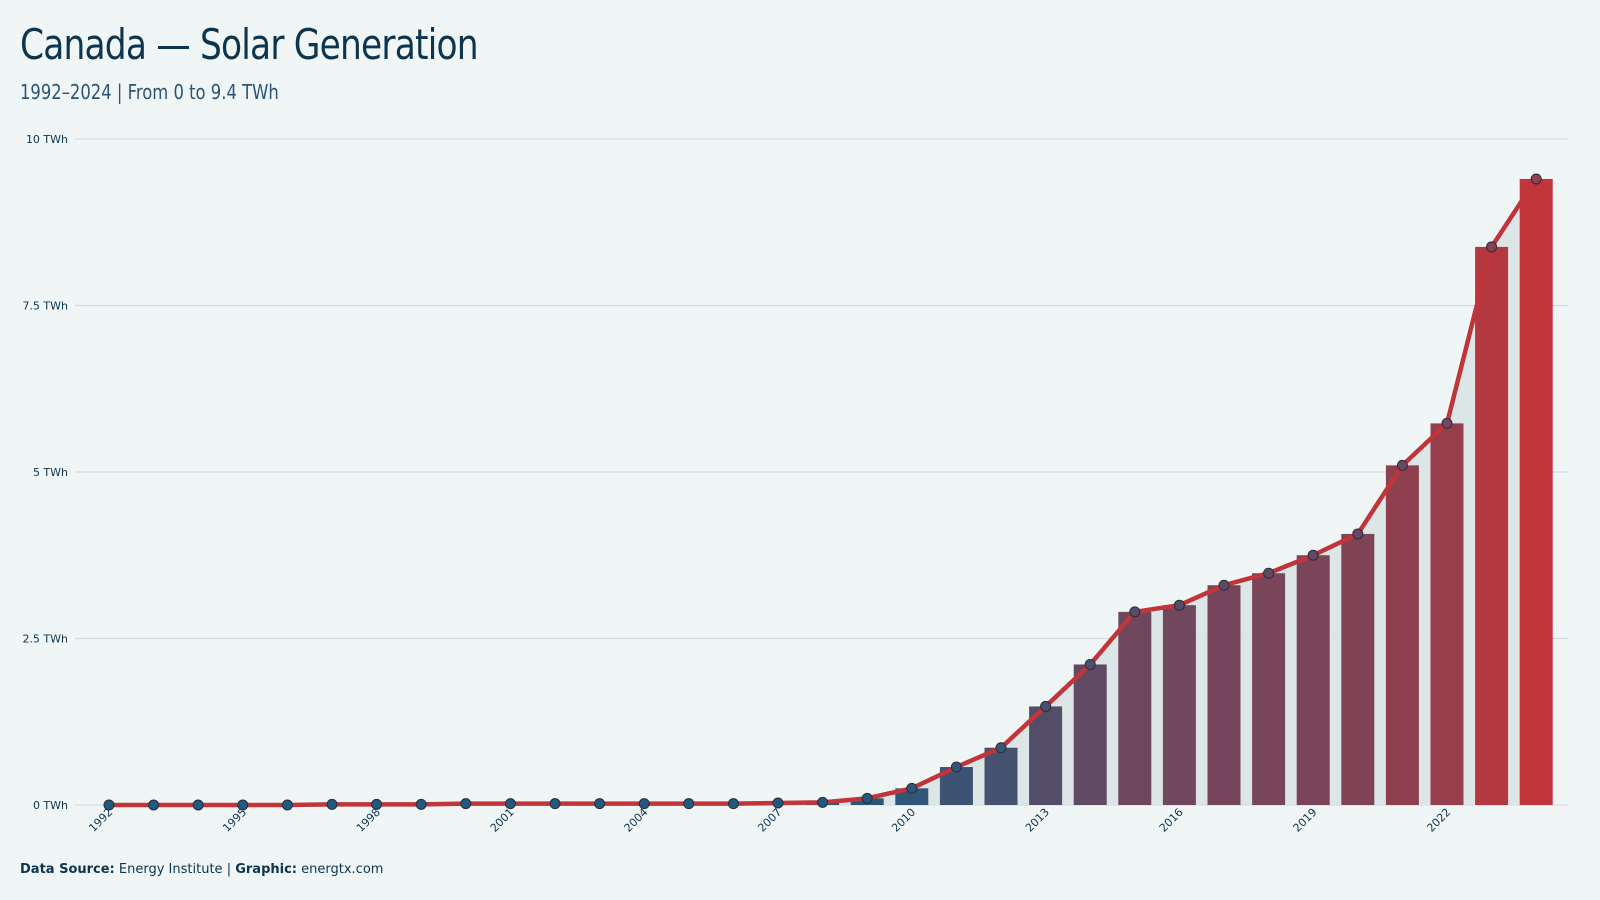 This screenshot has height=900, width=1600. What do you see at coordinates (249, 44) in the screenshot?
I see `chart-title: Canada — Solar Generation` at bounding box center [249, 44].